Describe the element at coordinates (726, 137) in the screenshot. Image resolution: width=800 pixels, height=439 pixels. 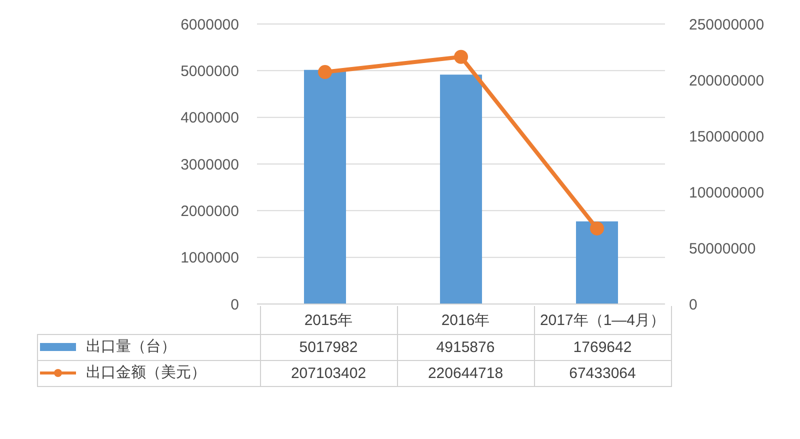
I see `y2-tick-label: 150000000` at that location.